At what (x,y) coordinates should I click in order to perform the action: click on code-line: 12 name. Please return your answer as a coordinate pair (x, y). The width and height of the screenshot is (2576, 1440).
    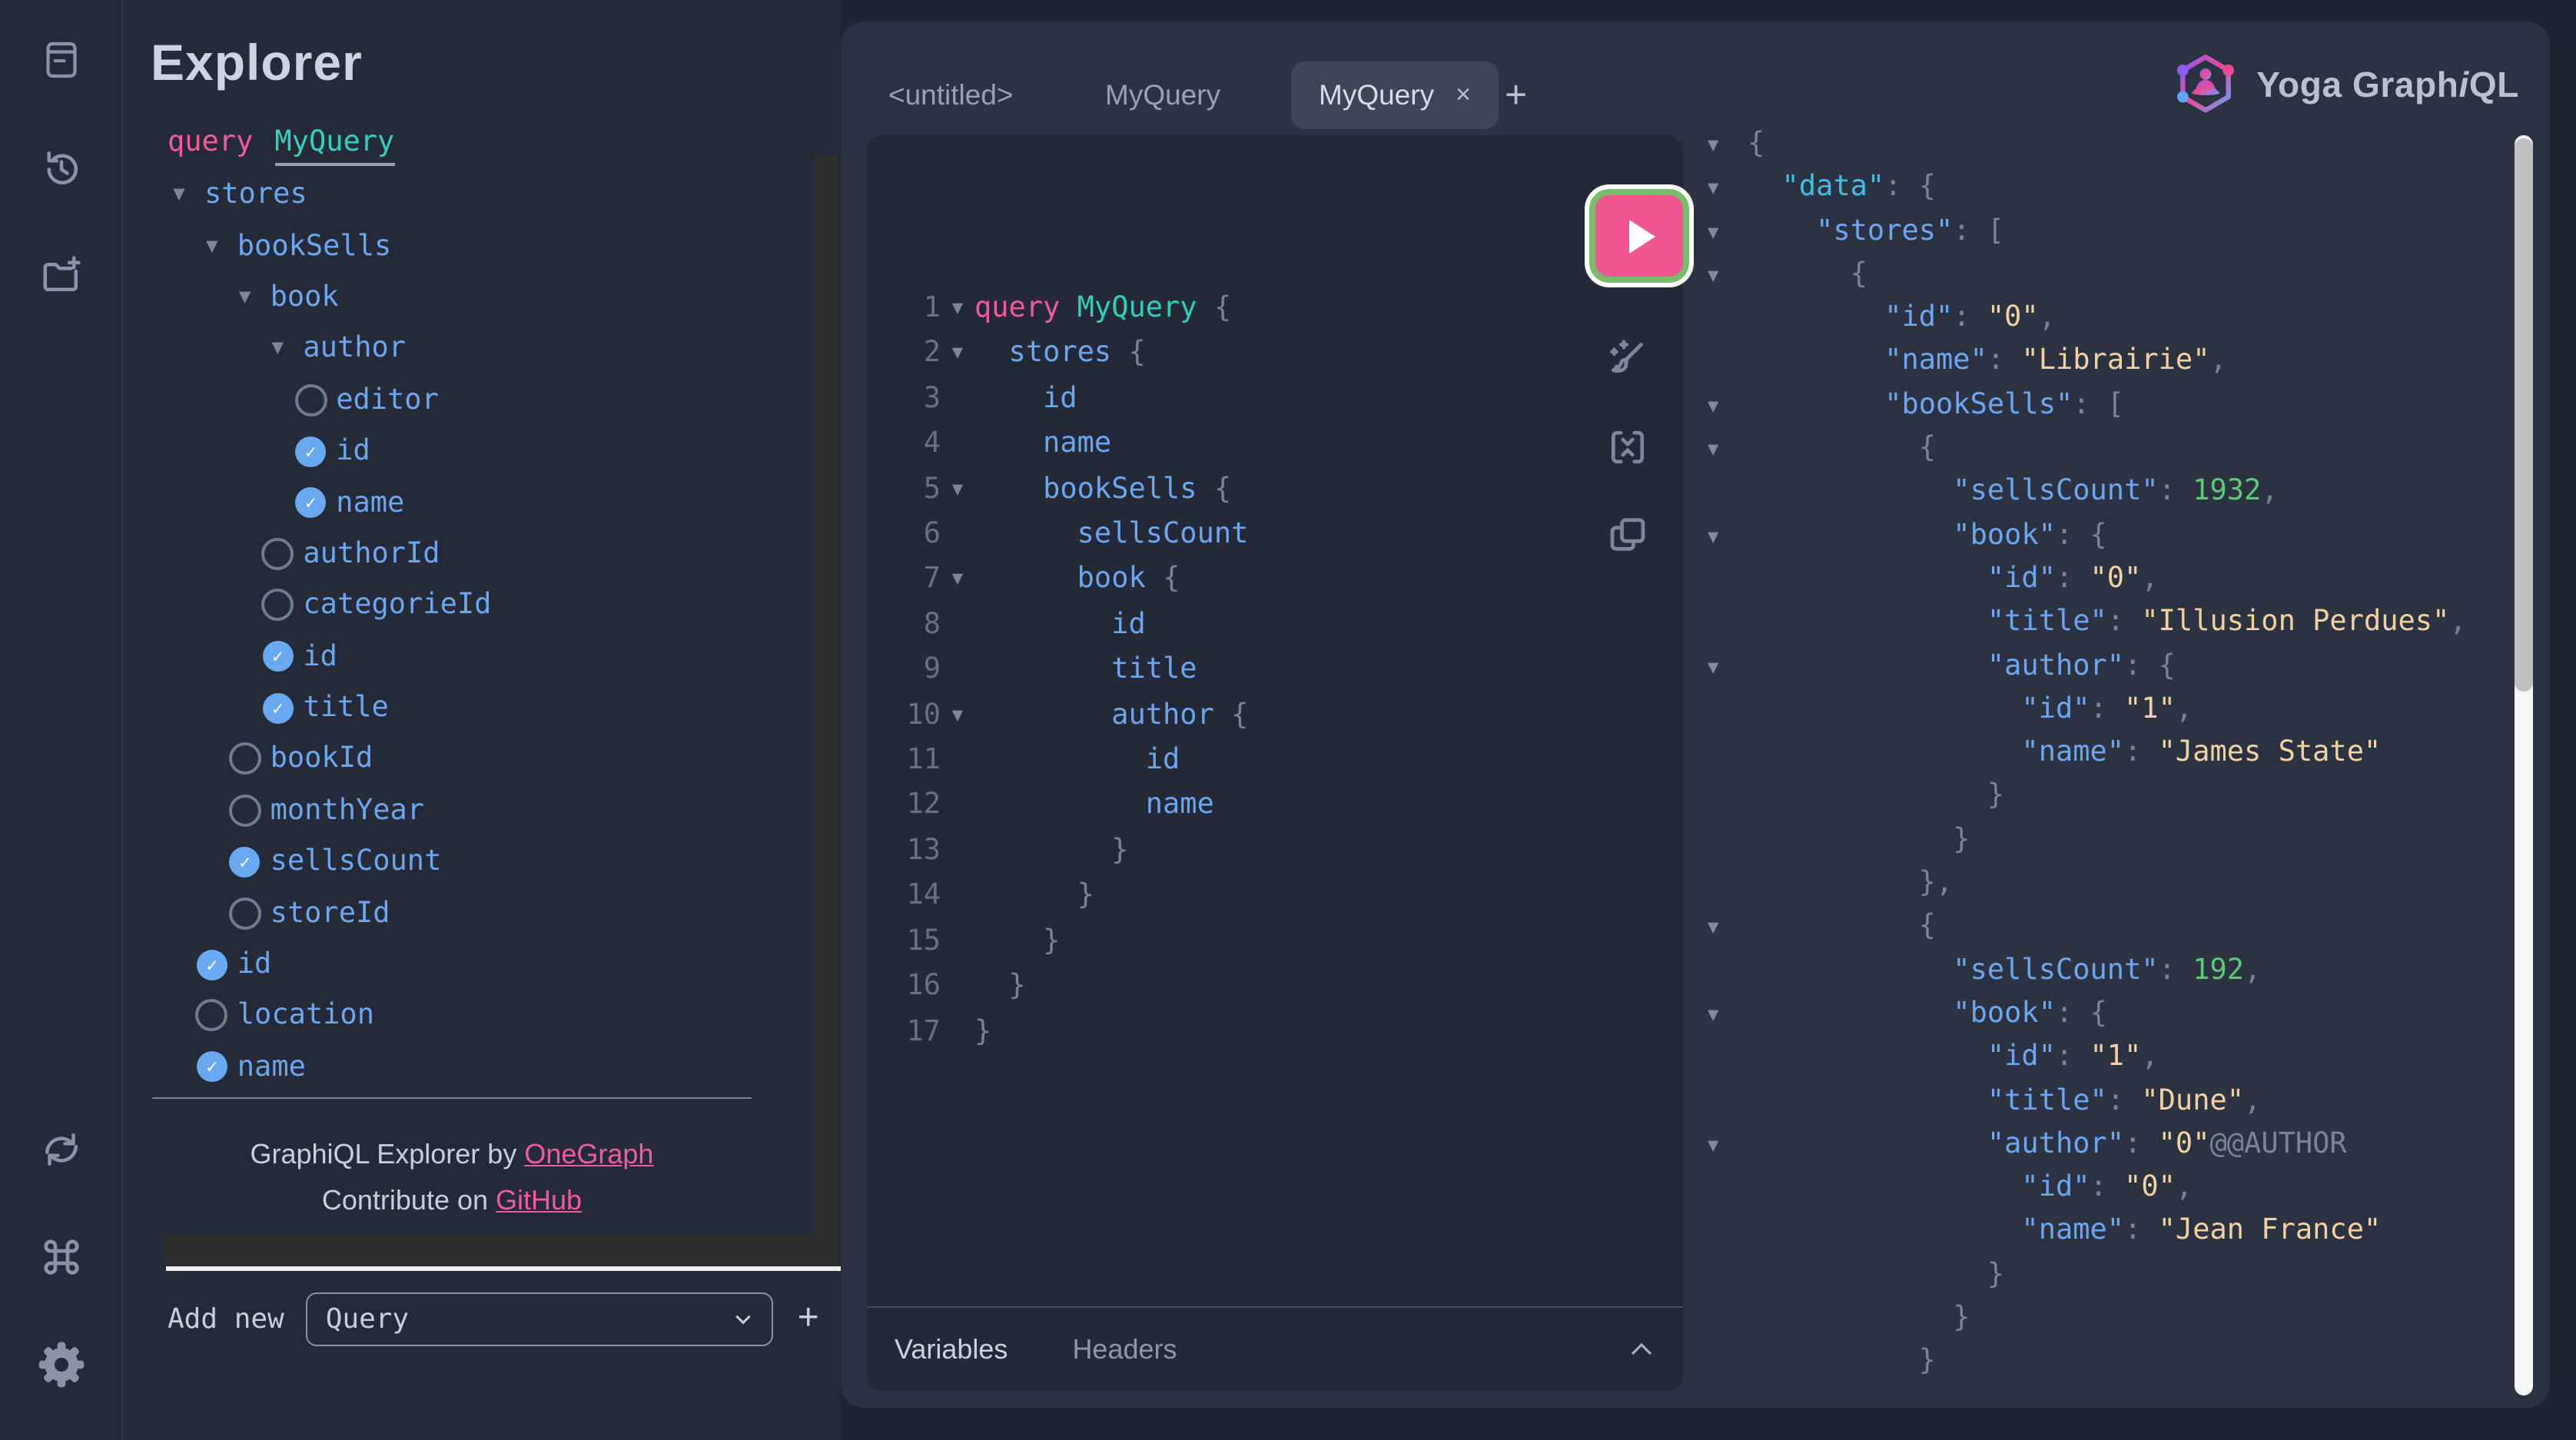
    Looking at the image, I should click on (1263, 805).